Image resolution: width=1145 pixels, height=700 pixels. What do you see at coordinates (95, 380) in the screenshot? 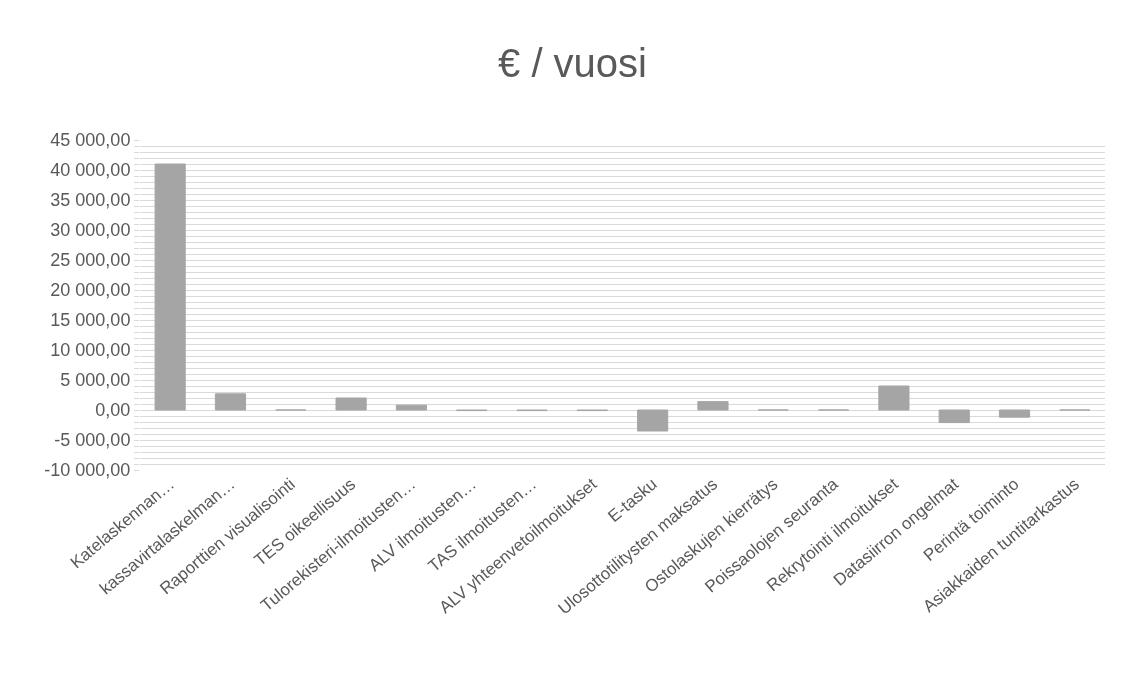
I see `y-tick-label: 5 000,00` at bounding box center [95, 380].